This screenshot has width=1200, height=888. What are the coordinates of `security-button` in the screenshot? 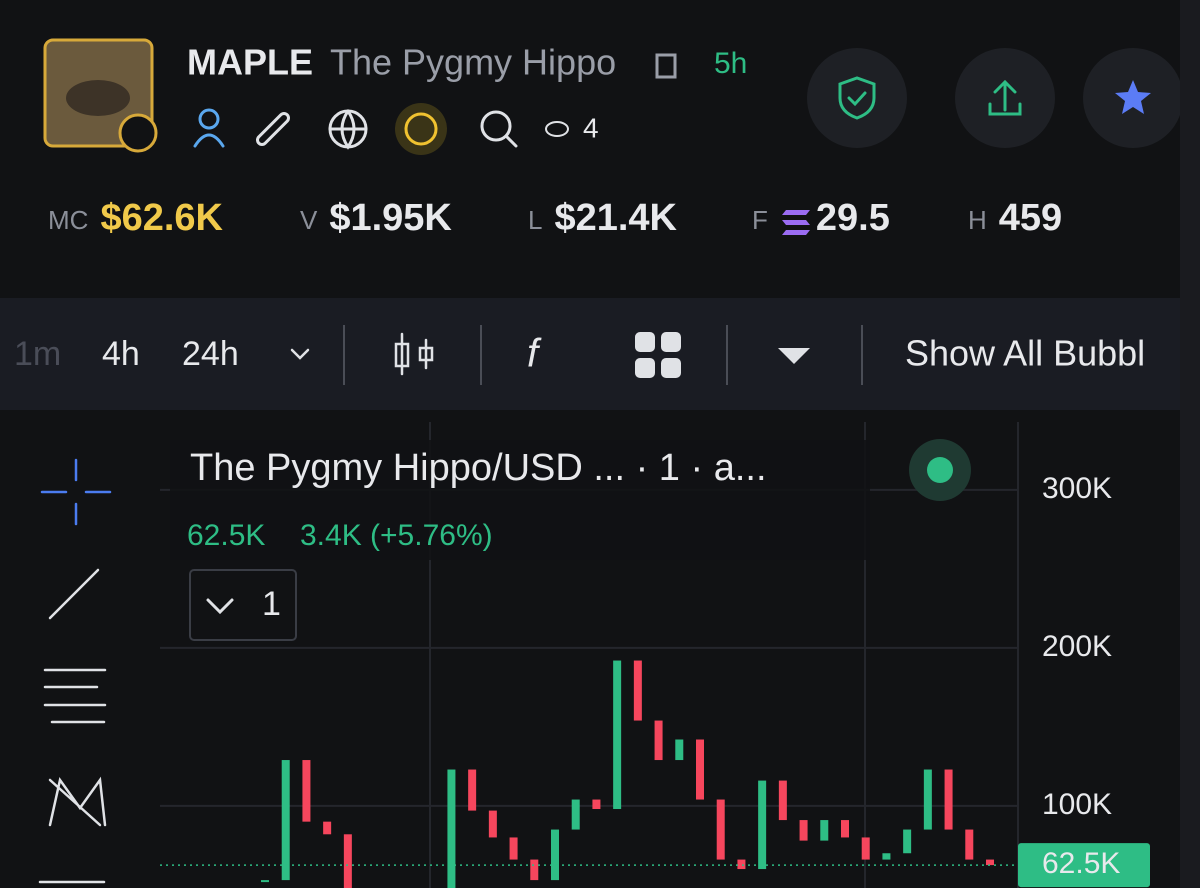 It's located at (857, 98).